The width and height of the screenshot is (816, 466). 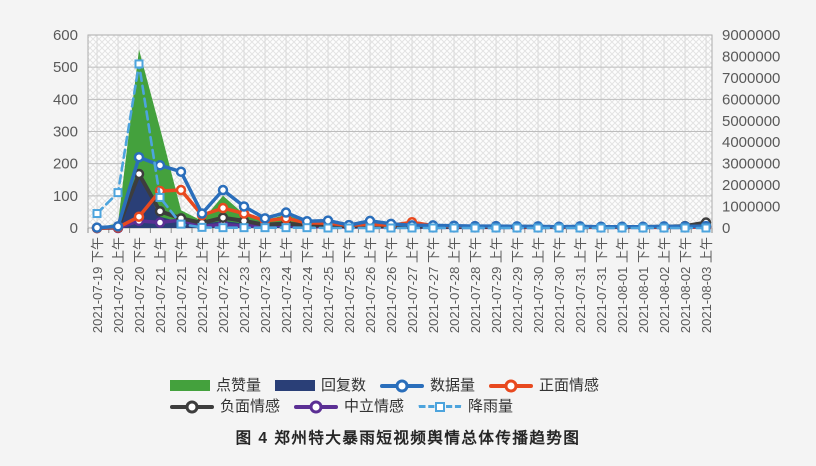 I want to click on left-axis-tick-label: 300, so click(x=65, y=132).